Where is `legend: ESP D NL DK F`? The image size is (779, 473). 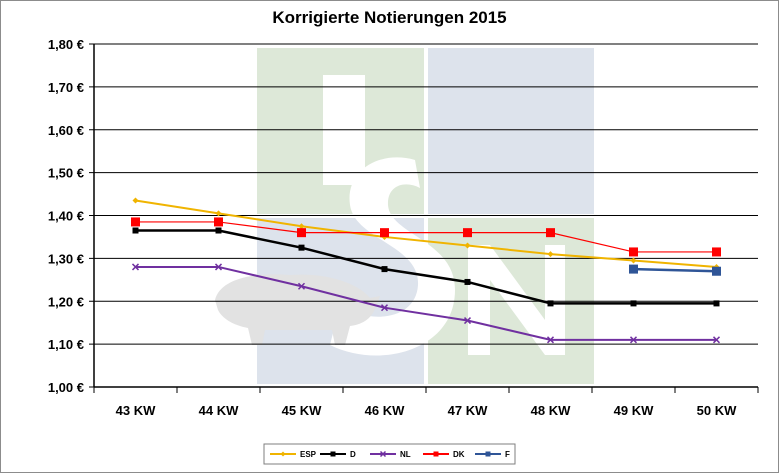
legend: ESP D NL DK F is located at coordinates (389, 454).